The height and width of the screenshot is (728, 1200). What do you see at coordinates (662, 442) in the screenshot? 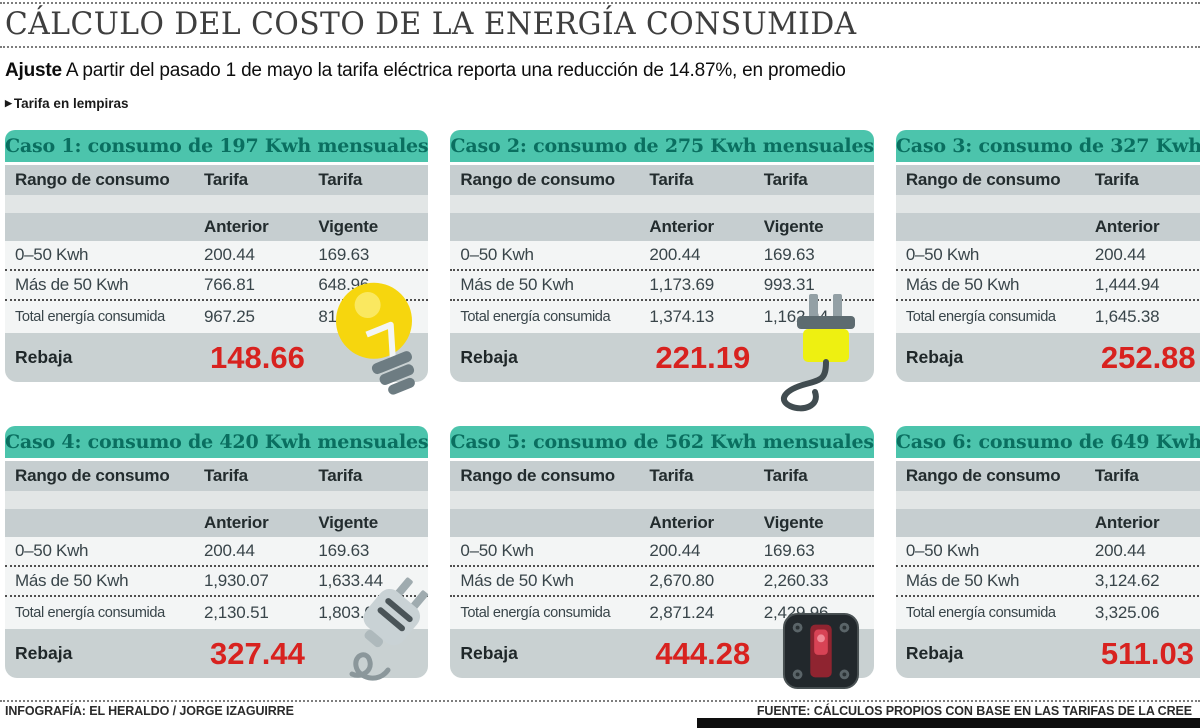
I see `case-5-title: Caso 5: consumo de 562 Kwh mensuales` at bounding box center [662, 442].